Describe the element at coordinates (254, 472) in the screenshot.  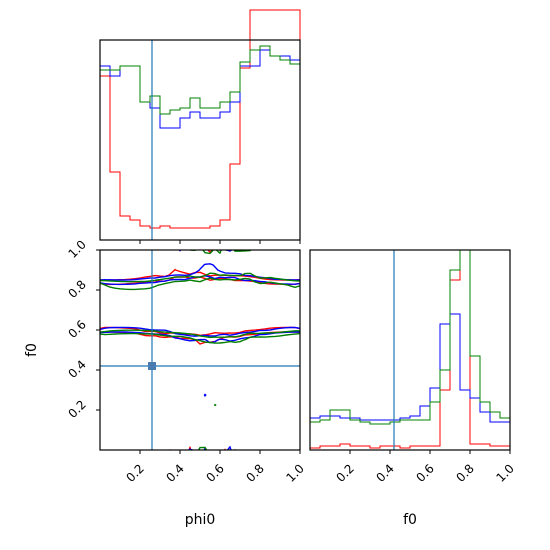
I see `phi0-x-tick-label-3: 0.8` at that location.